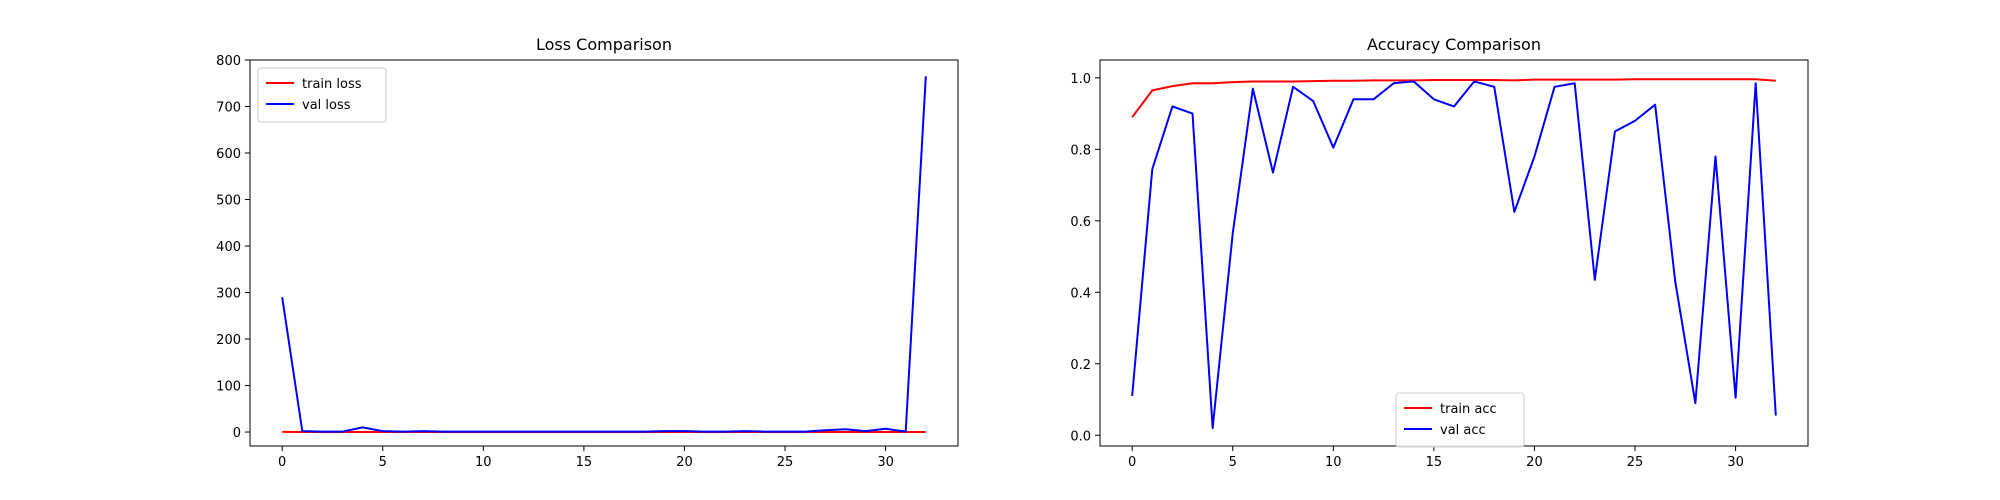  I want to click on y-tick-label: 0.2, so click(1080, 365).